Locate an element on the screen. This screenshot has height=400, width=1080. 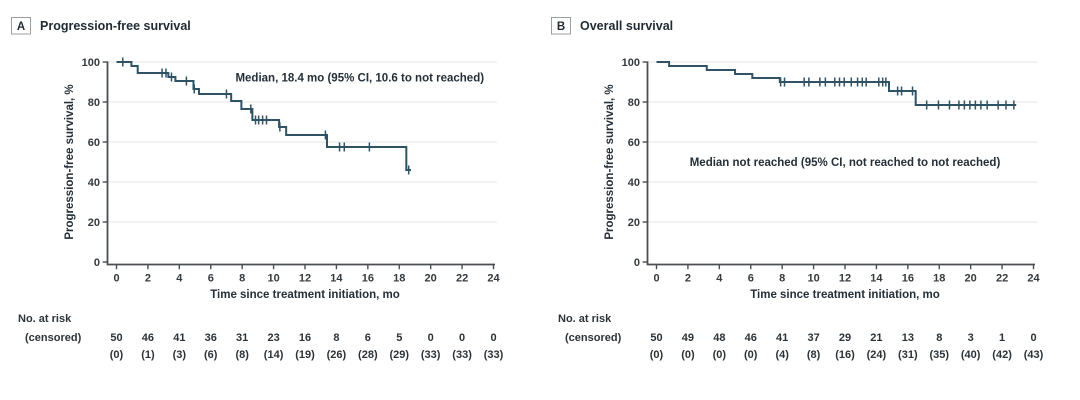
at-risk-count: 5 is located at coordinates (399, 338).